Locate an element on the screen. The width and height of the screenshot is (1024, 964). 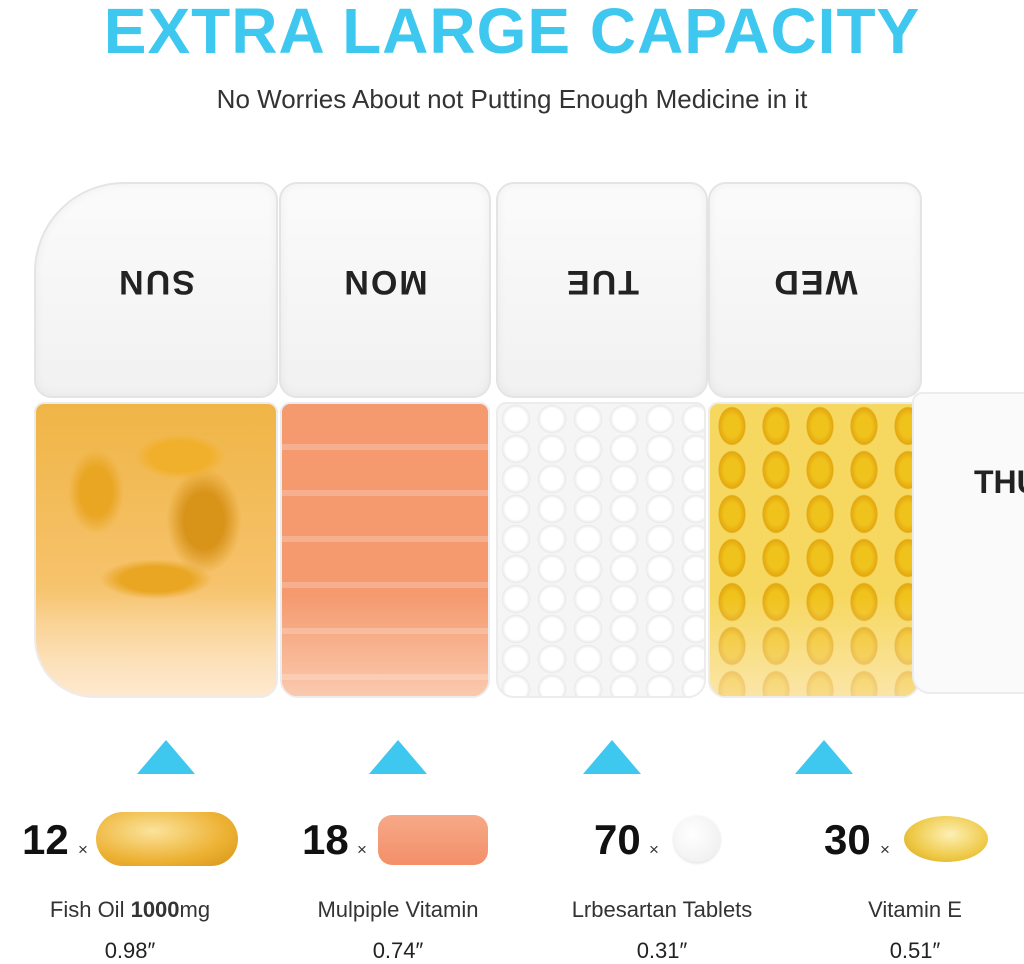
day-label-wed: WED is located at coordinates (815, 282).